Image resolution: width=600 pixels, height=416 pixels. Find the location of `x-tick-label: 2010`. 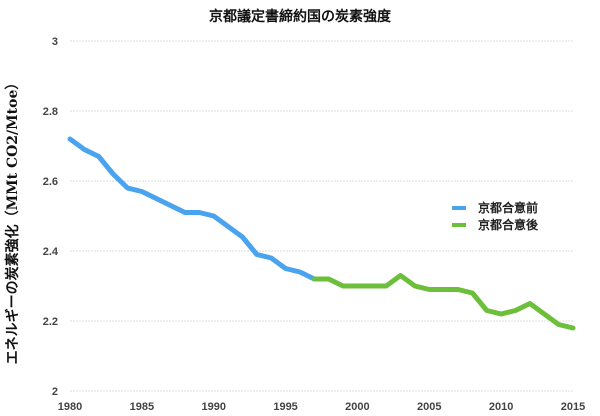

x-tick-label: 2010 is located at coordinates (501, 407).